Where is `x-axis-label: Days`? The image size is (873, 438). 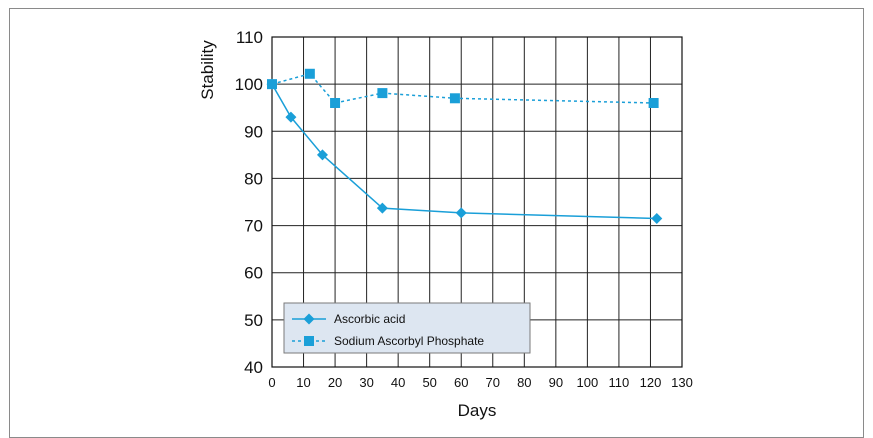 x-axis-label: Days is located at coordinates (477, 410).